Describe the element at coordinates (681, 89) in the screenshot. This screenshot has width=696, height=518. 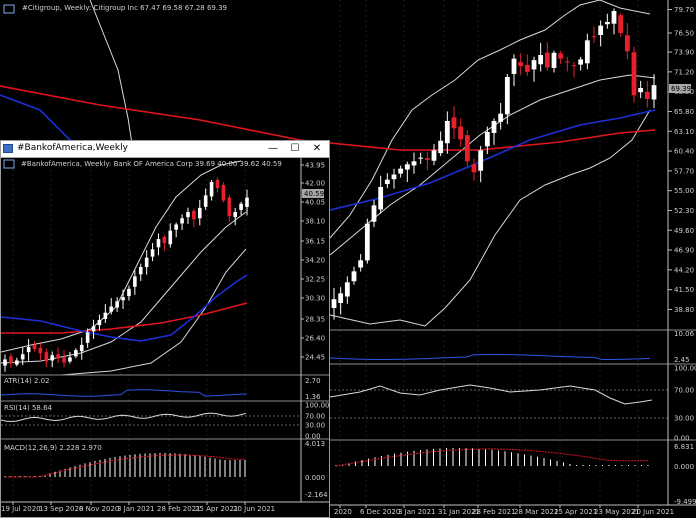
I see `price-tag: 69.39` at that location.